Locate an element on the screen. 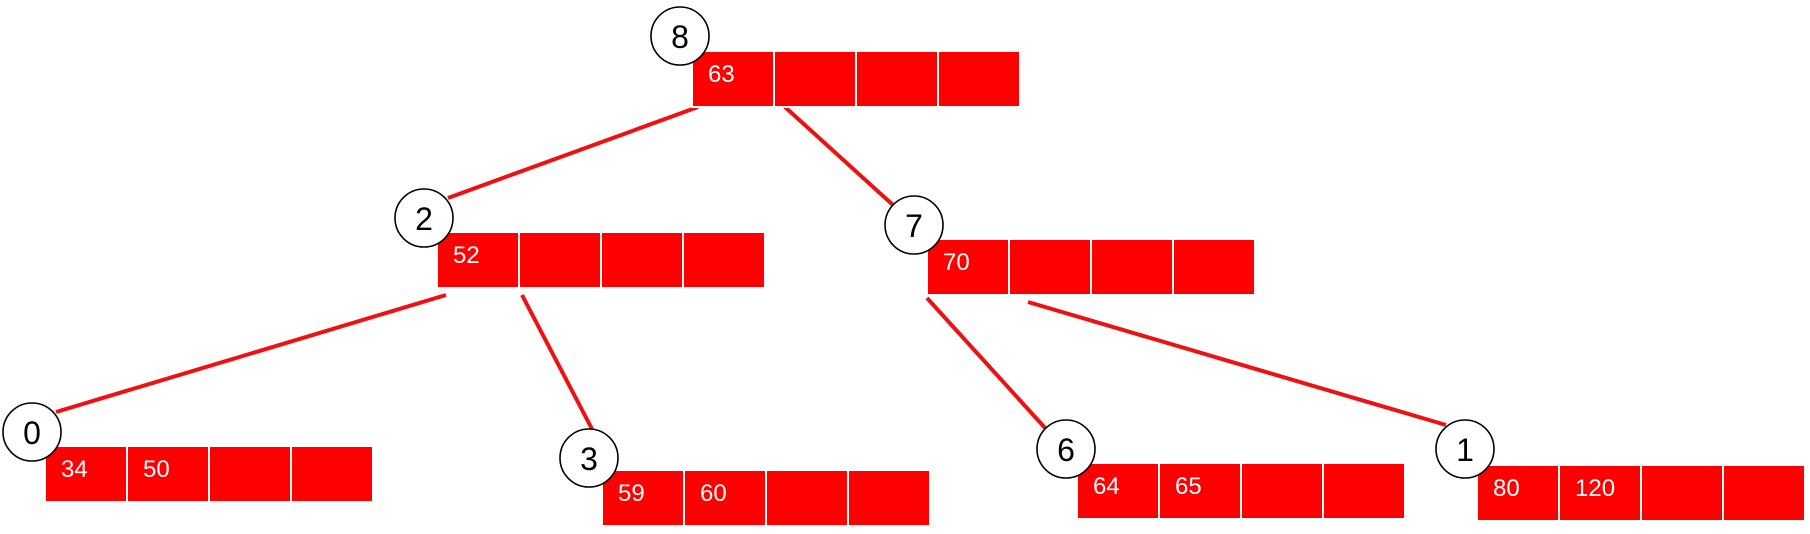  key-value: 50 is located at coordinates (156, 469).